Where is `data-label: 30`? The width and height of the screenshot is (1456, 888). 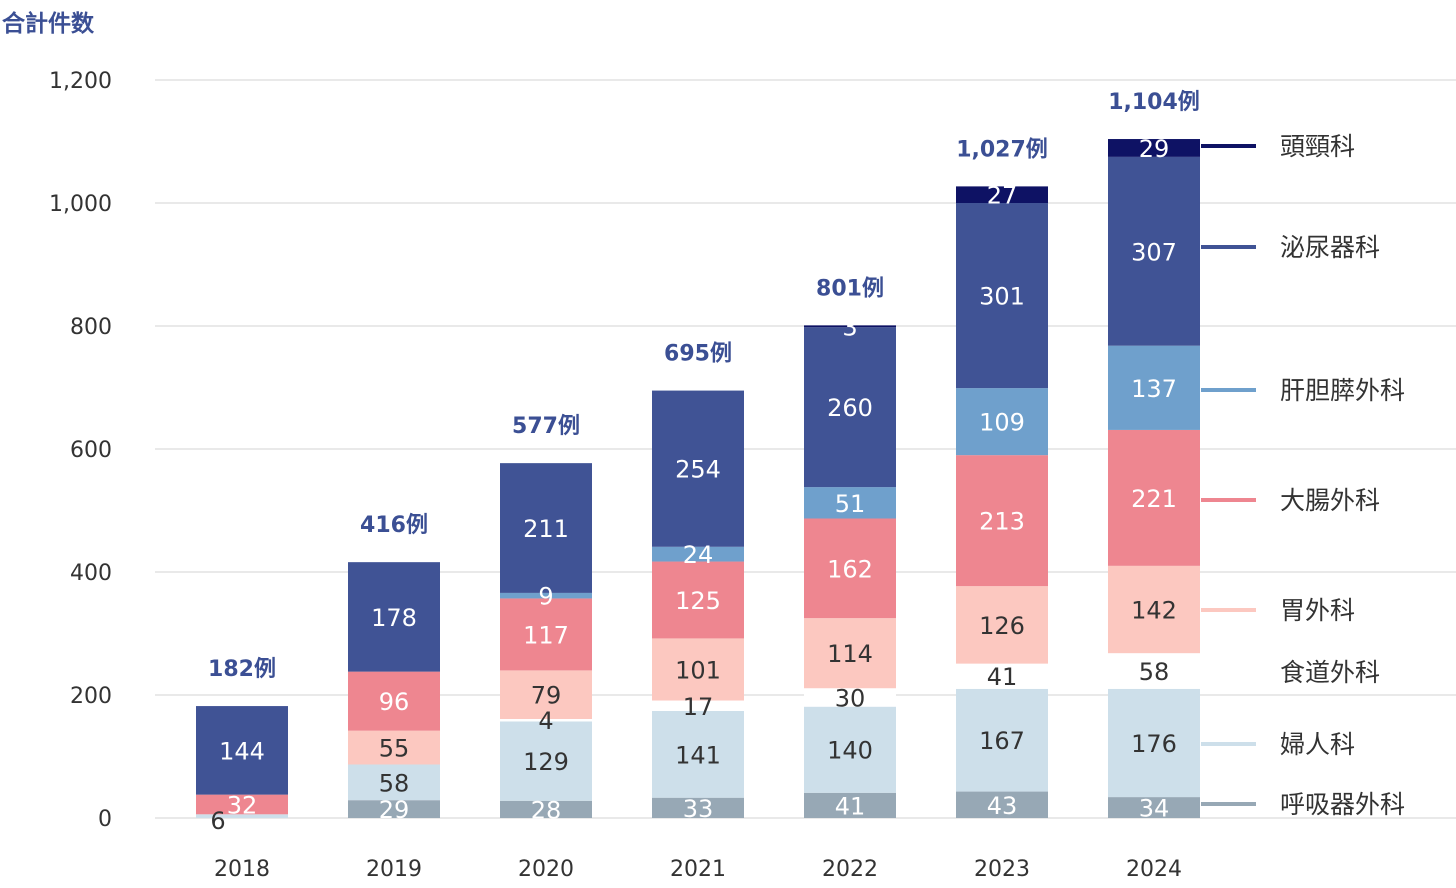
data-label: 30 is located at coordinates (850, 698).